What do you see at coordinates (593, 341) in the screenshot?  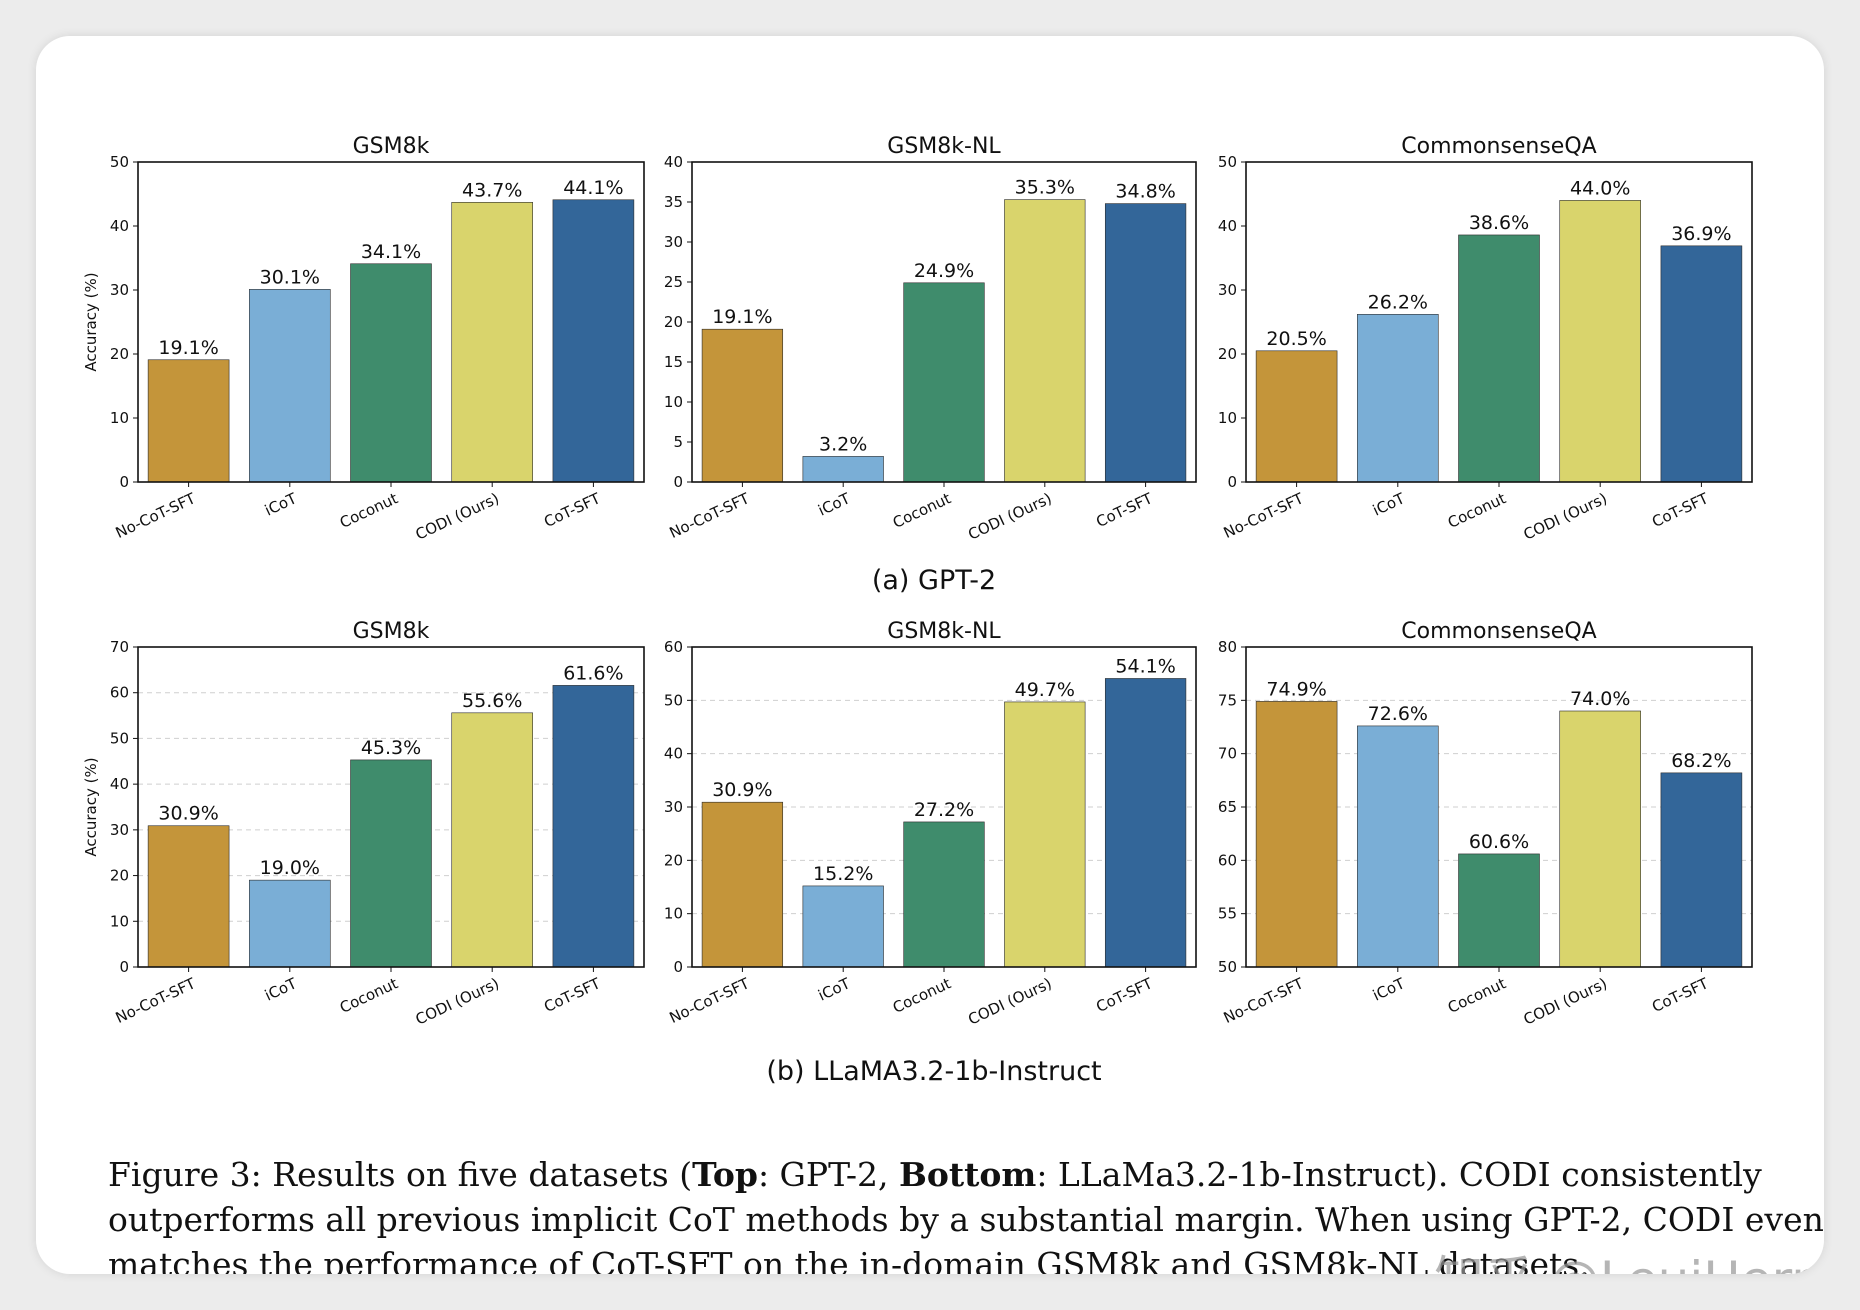 I see `chart-1-bar-cot-sft` at bounding box center [593, 341].